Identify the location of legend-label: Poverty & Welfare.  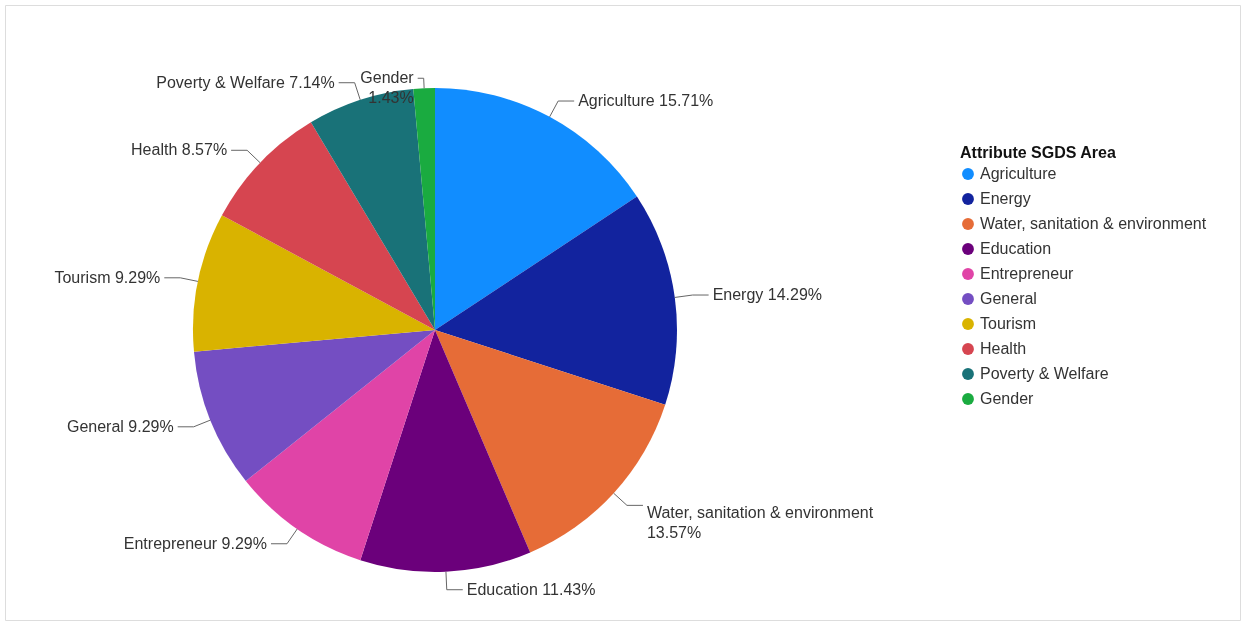
(1044, 373).